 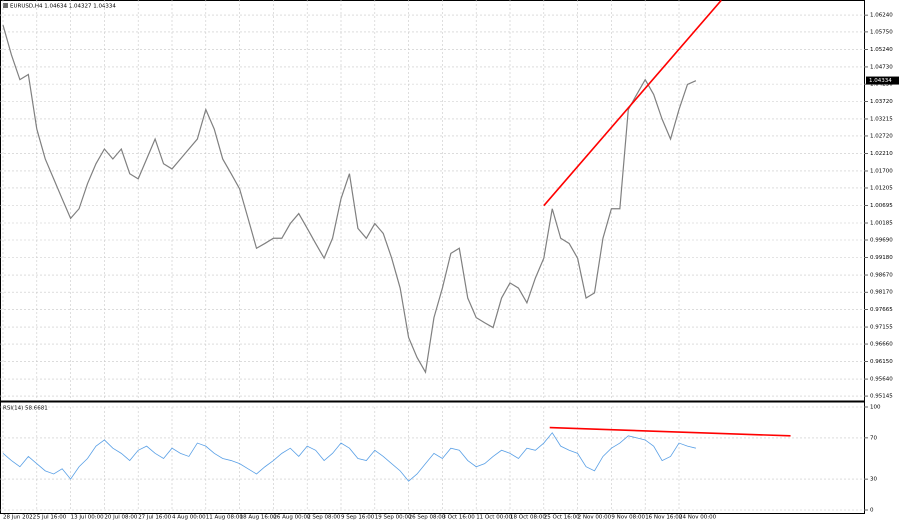 I want to click on x-tick-label: 26 Sep 08:00, so click(x=427, y=518).